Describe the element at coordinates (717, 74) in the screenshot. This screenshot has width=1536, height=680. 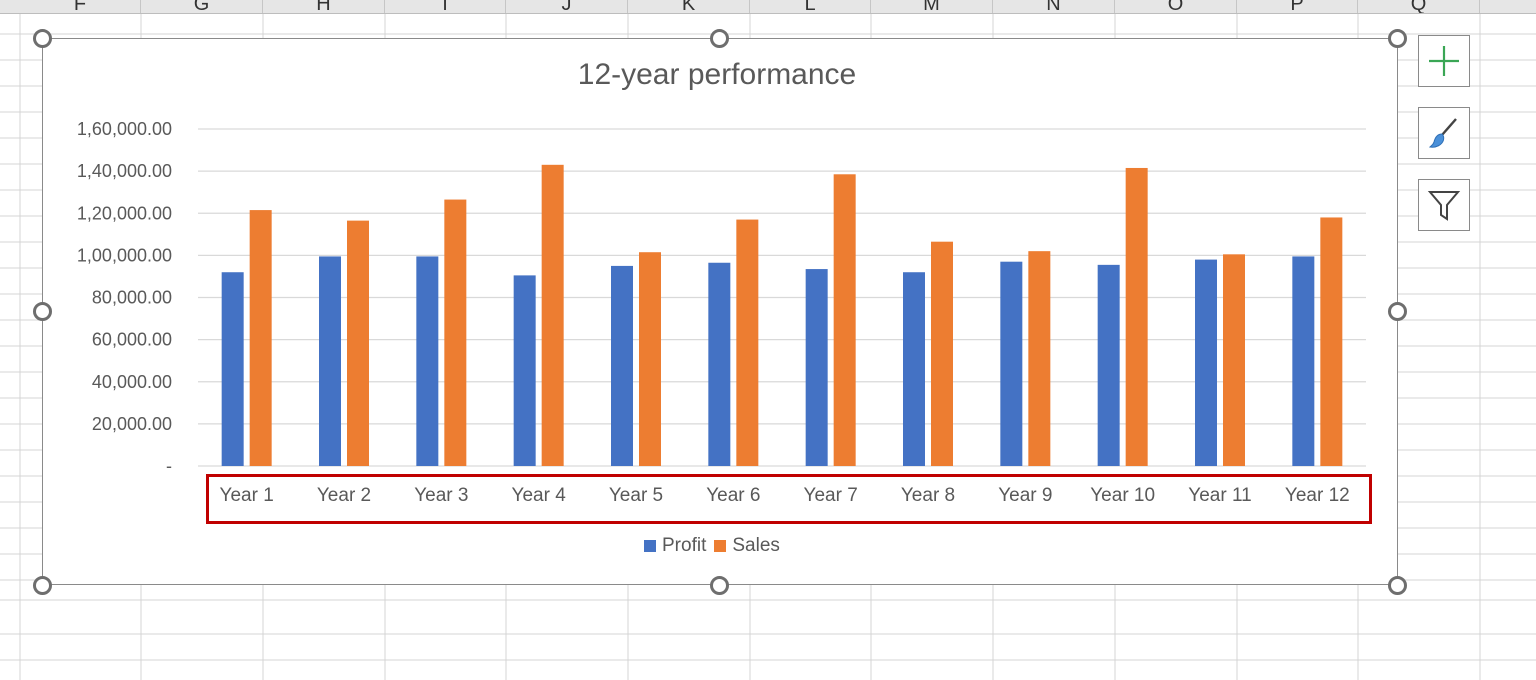
I see `chart-title: 12-year performance` at that location.